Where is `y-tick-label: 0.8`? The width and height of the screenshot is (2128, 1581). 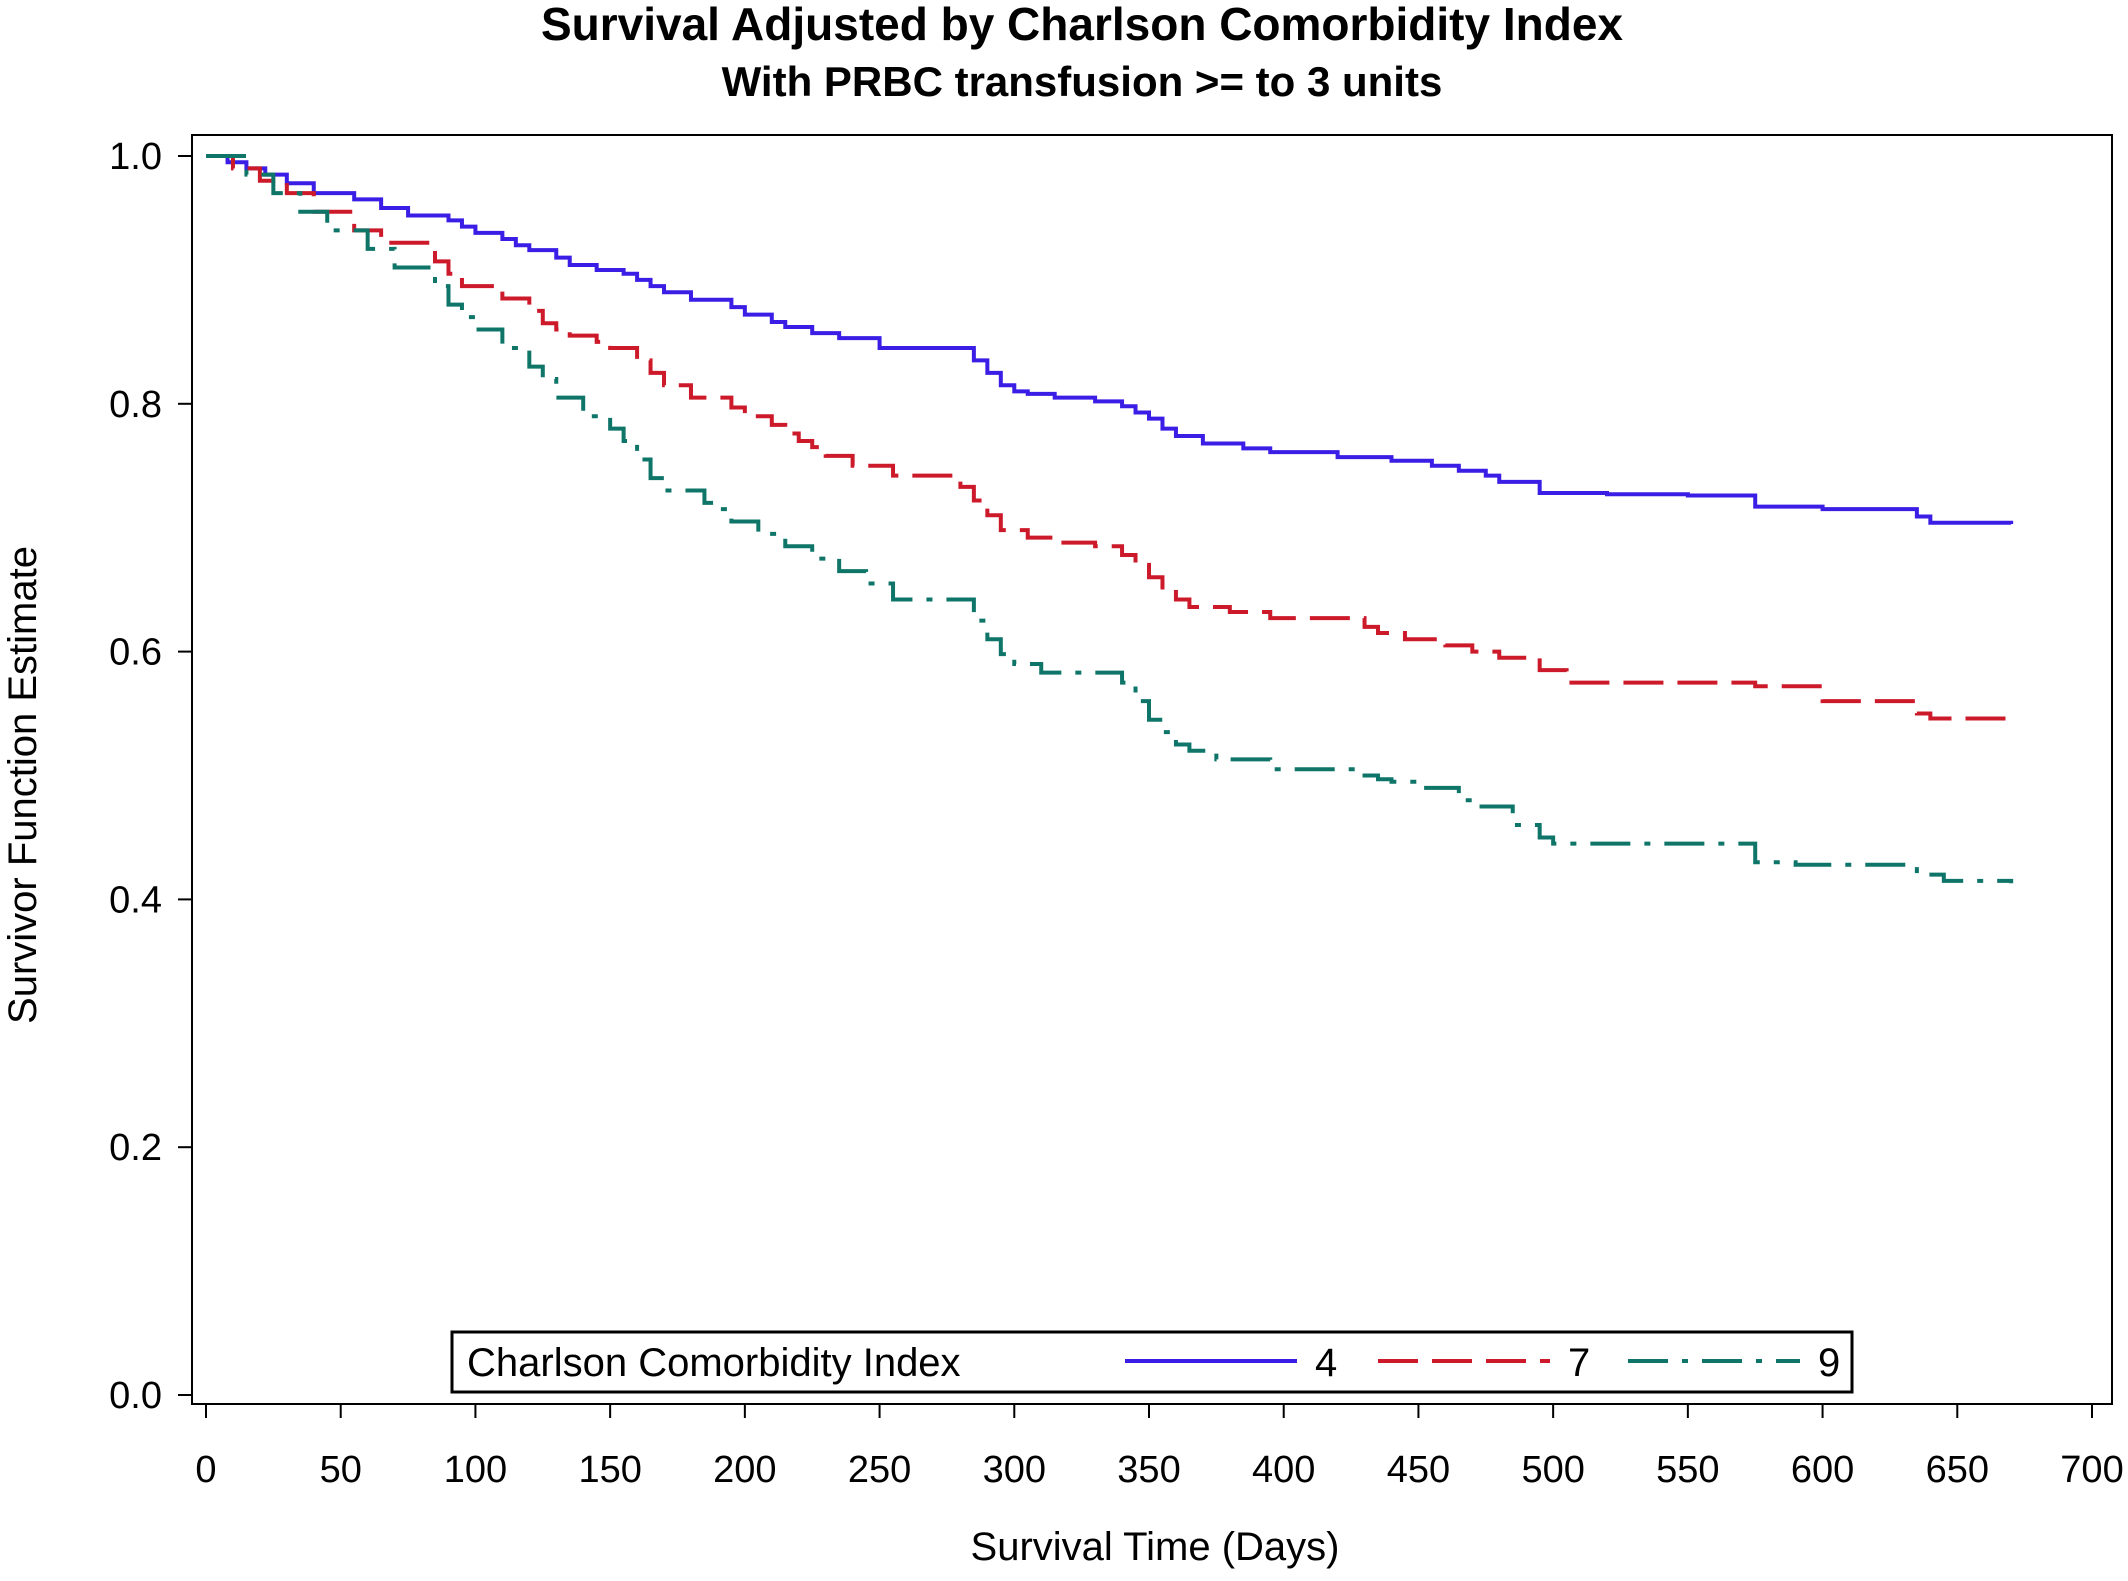 y-tick-label: 0.8 is located at coordinates (135, 405).